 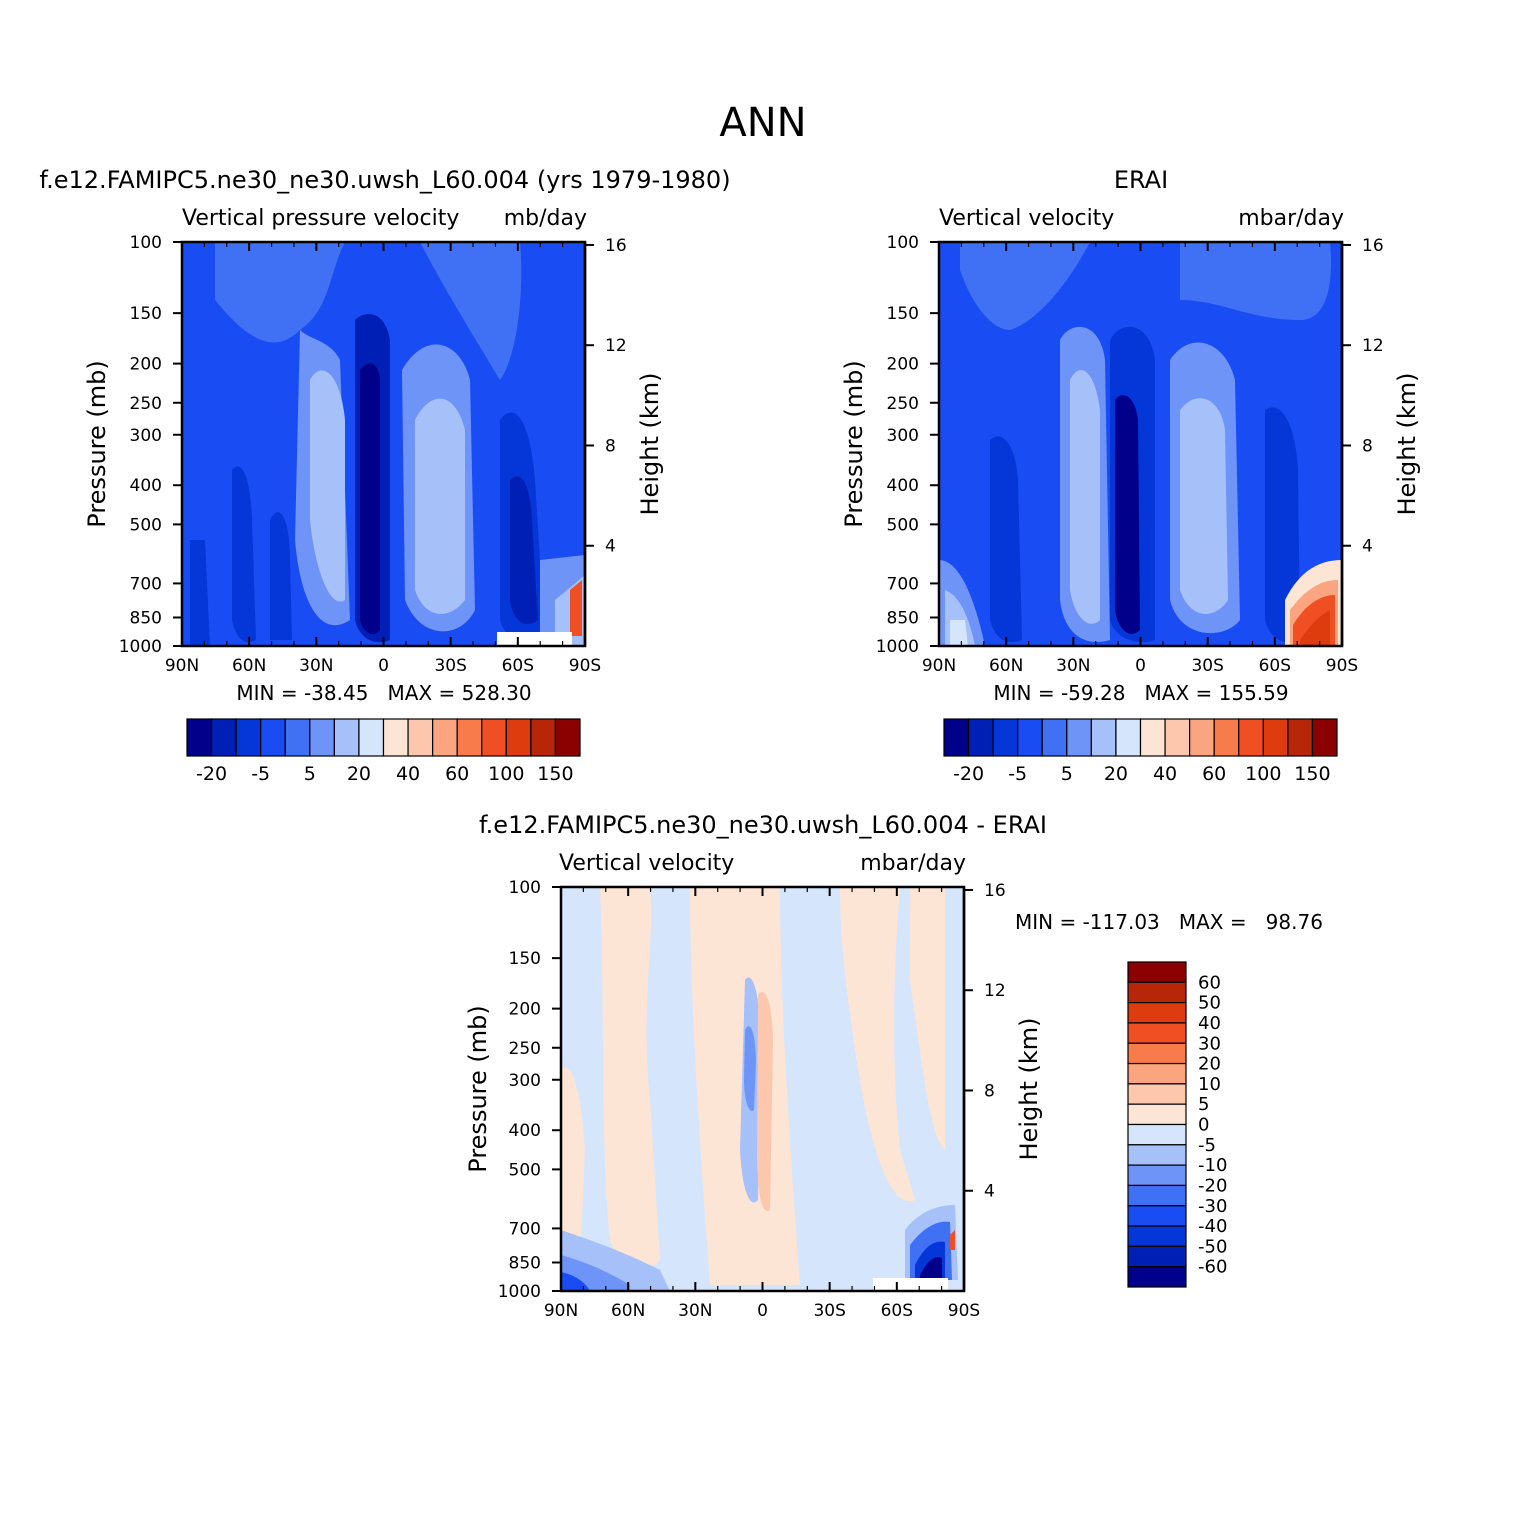 What do you see at coordinates (450, 666) in the screenshot?
I see `x-tick-label: 30S` at bounding box center [450, 666].